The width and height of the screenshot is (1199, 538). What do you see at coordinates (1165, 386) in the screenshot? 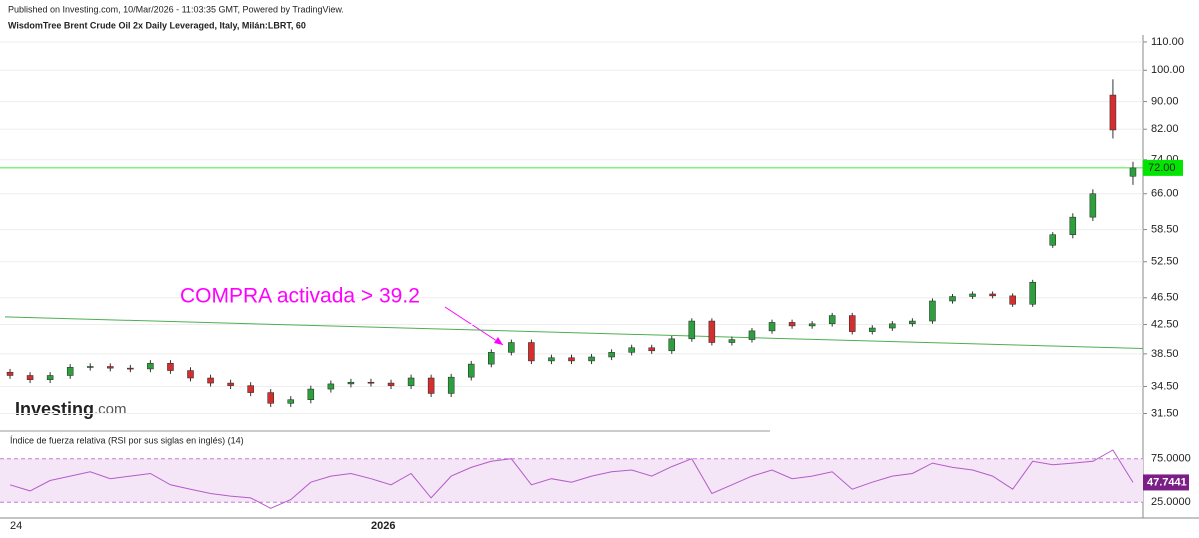
I see `y-tick-label: 34.50` at bounding box center [1165, 386].